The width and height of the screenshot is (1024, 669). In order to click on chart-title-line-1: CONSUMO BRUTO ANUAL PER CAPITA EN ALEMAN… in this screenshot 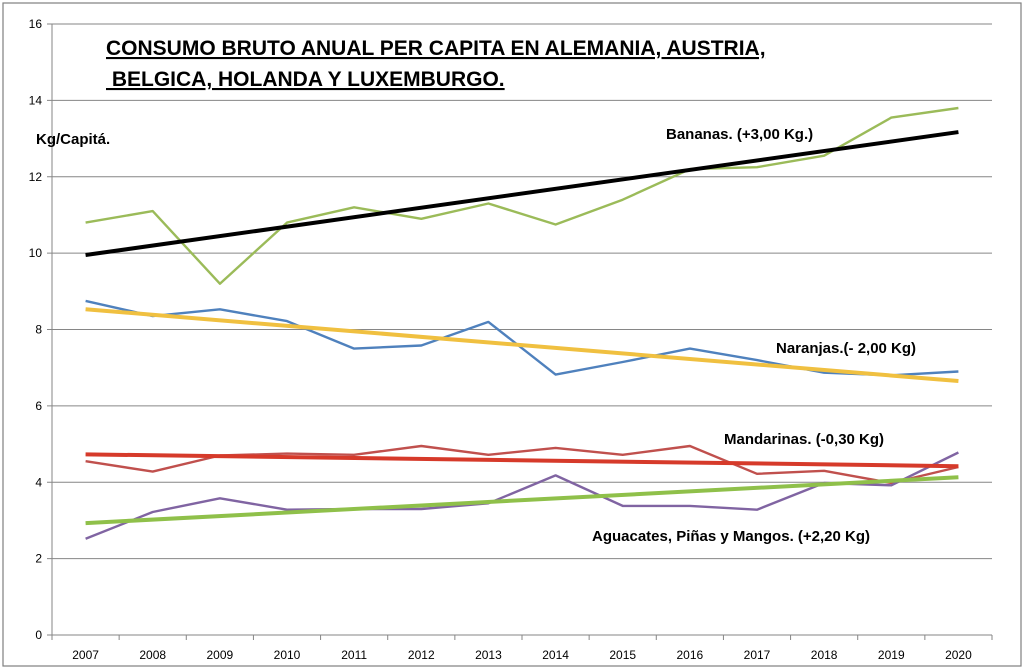, I will do `click(436, 48)`.